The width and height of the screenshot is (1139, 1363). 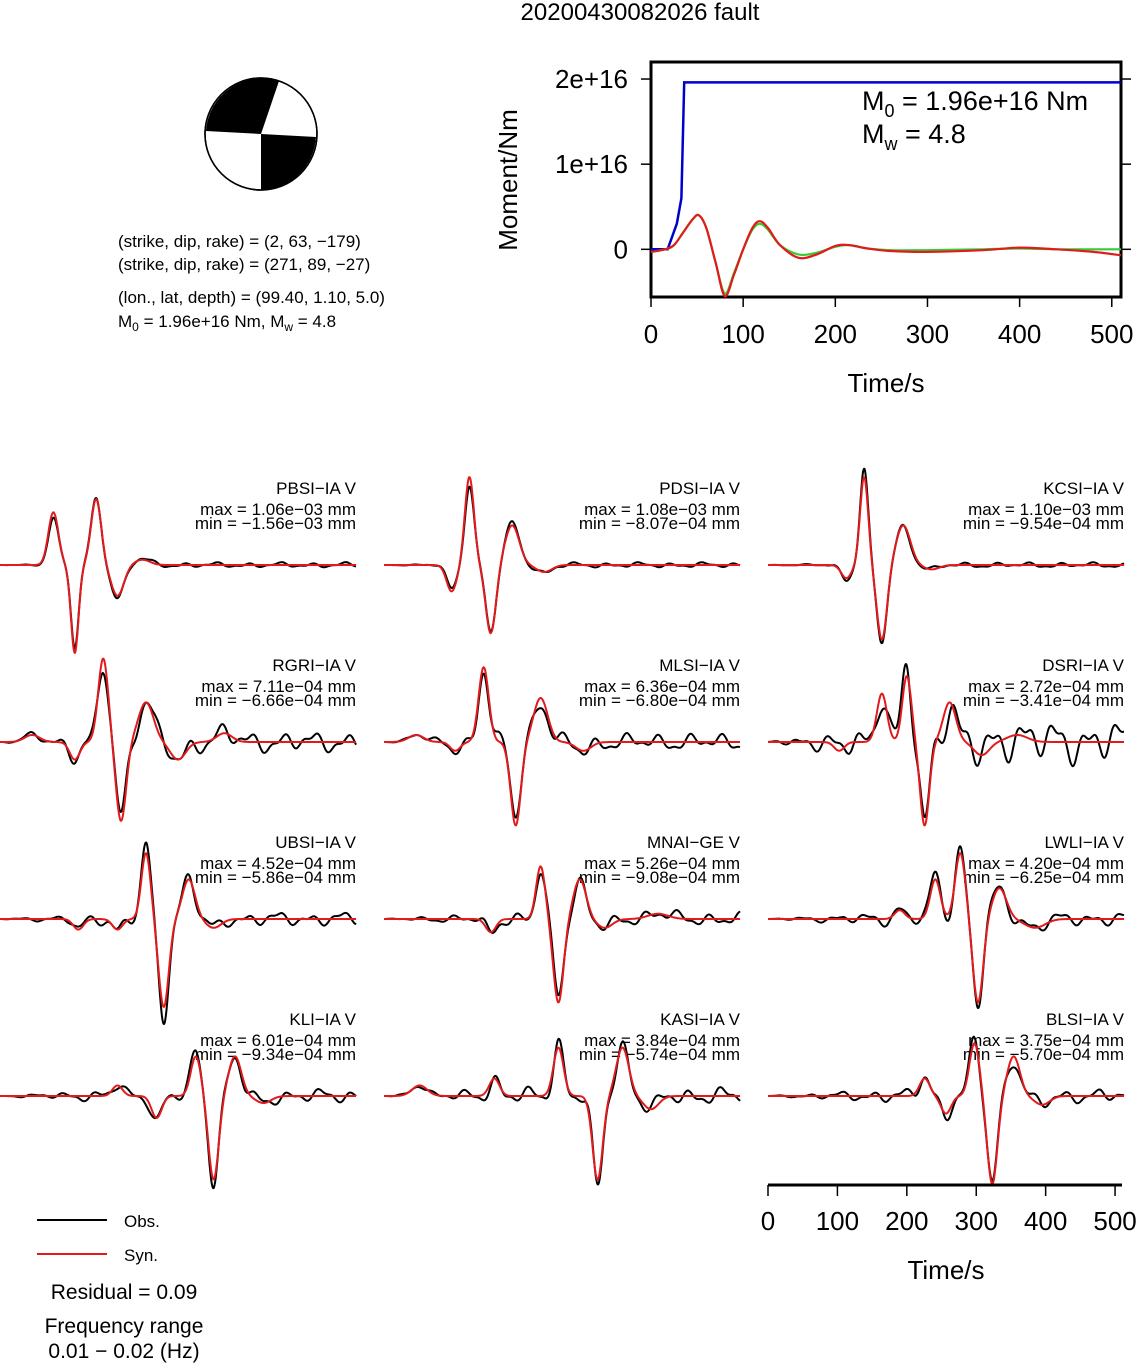 I want to click on moment-x-tick-label: 400, so click(x=1019, y=334).